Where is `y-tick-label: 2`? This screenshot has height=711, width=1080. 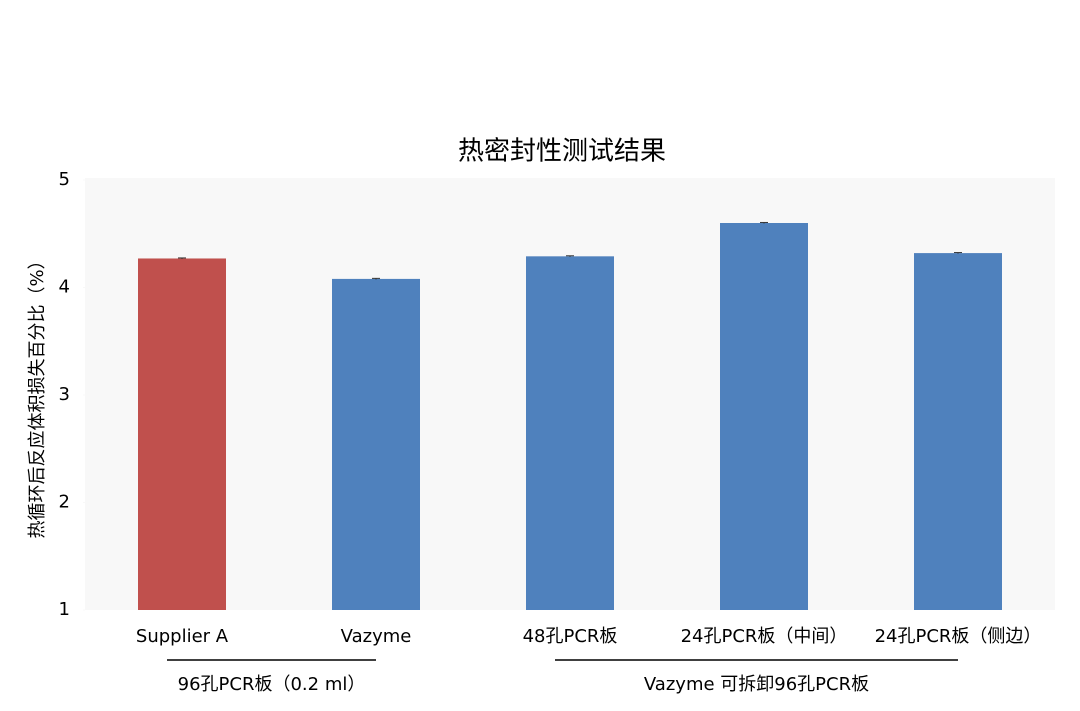 y-tick-label: 2 is located at coordinates (64, 502).